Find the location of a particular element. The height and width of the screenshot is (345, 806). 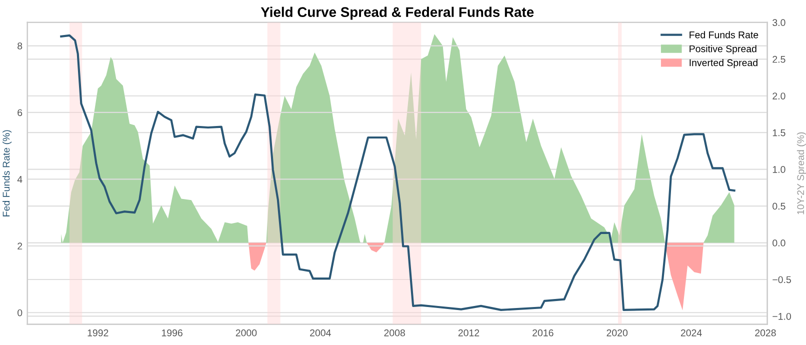

y2-tick-label: 2.5 is located at coordinates (779, 59).